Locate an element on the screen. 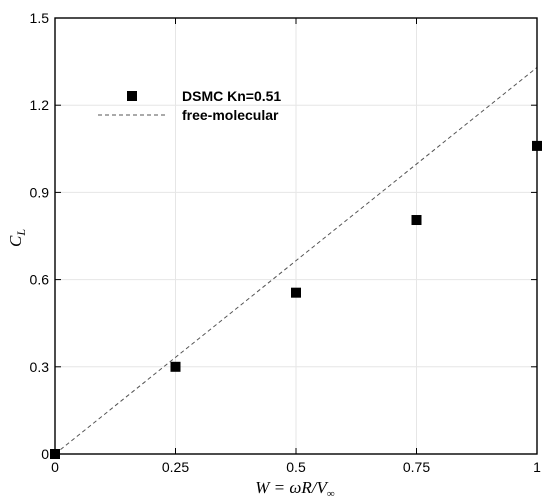  x-tick-label: 0.25 is located at coordinates (175, 467).